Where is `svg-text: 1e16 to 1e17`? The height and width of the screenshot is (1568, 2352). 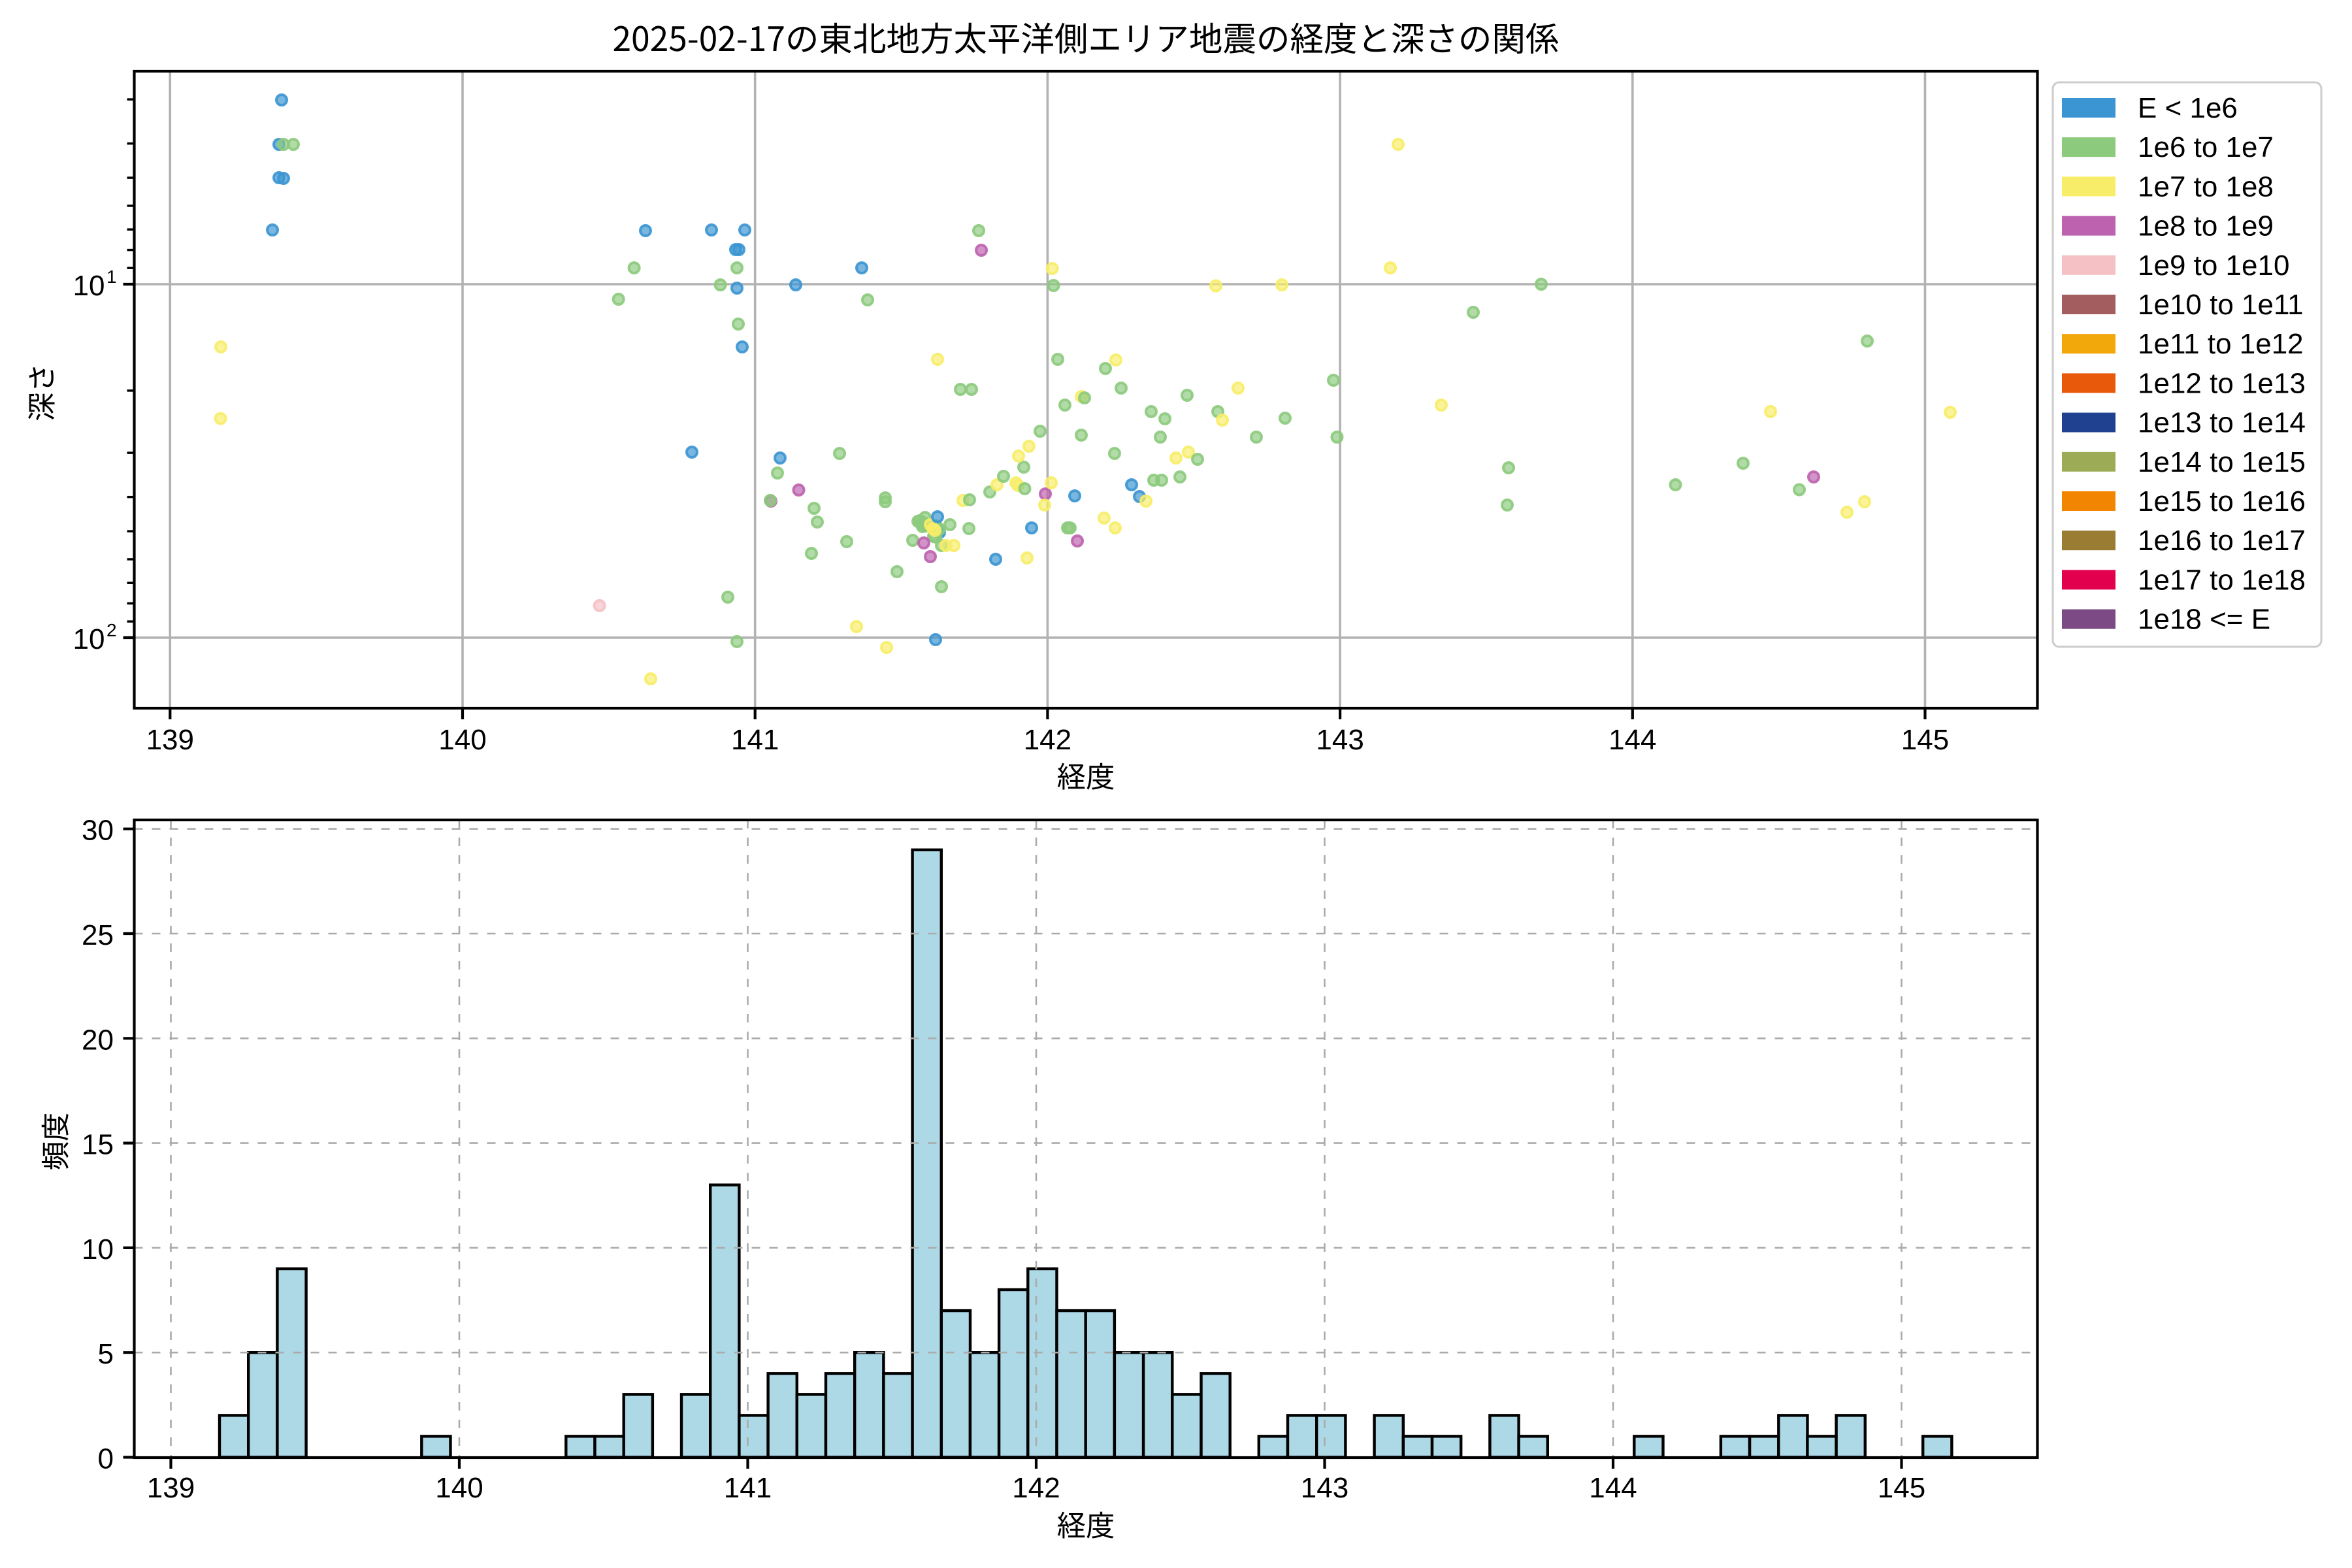
svg-text: 1e16 to 1e17 is located at coordinates (2222, 541).